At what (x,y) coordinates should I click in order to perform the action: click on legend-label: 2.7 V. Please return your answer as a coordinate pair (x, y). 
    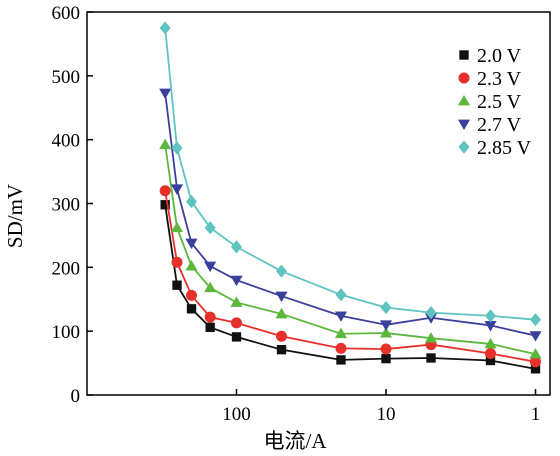
    Looking at the image, I should click on (499, 125).